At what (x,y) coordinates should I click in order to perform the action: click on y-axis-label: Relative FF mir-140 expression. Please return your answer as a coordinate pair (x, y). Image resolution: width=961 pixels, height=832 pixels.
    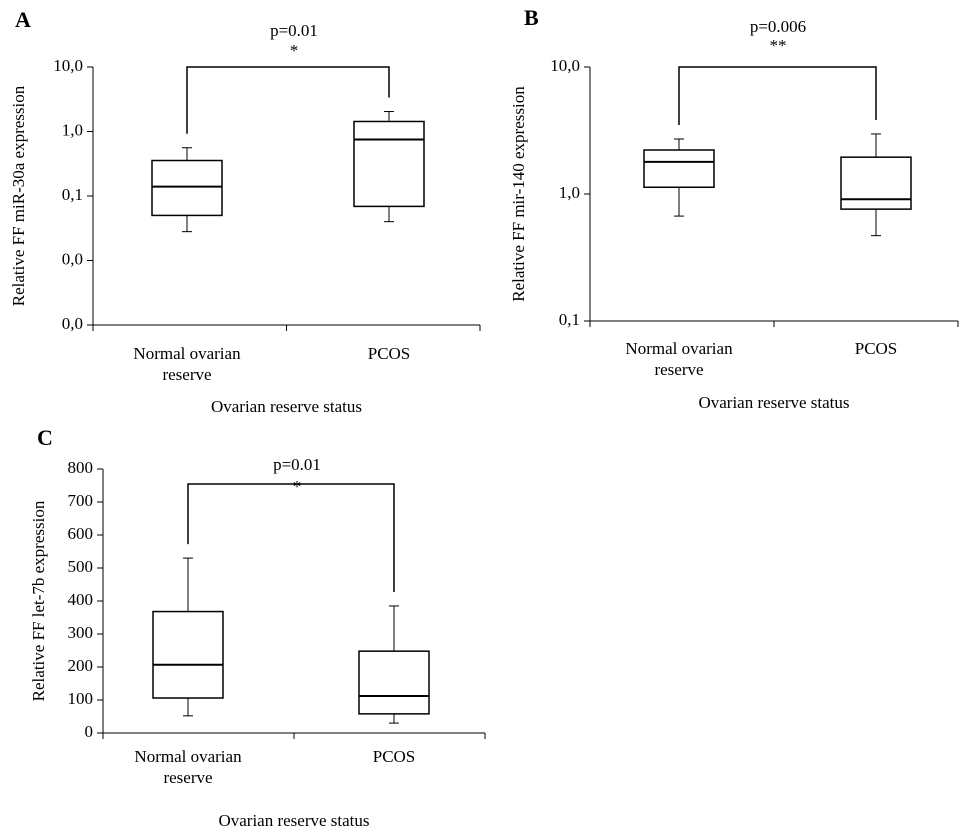
    Looking at the image, I should click on (518, 194).